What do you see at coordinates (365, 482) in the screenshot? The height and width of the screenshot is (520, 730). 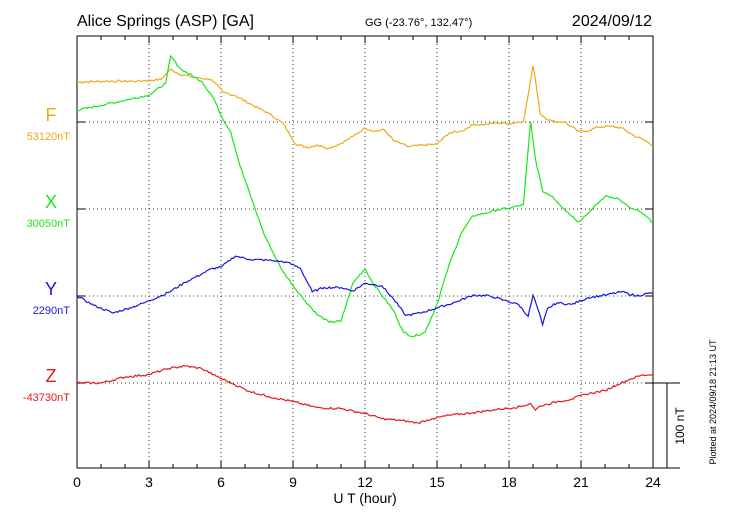 I see `x-tick-label: 12` at bounding box center [365, 482].